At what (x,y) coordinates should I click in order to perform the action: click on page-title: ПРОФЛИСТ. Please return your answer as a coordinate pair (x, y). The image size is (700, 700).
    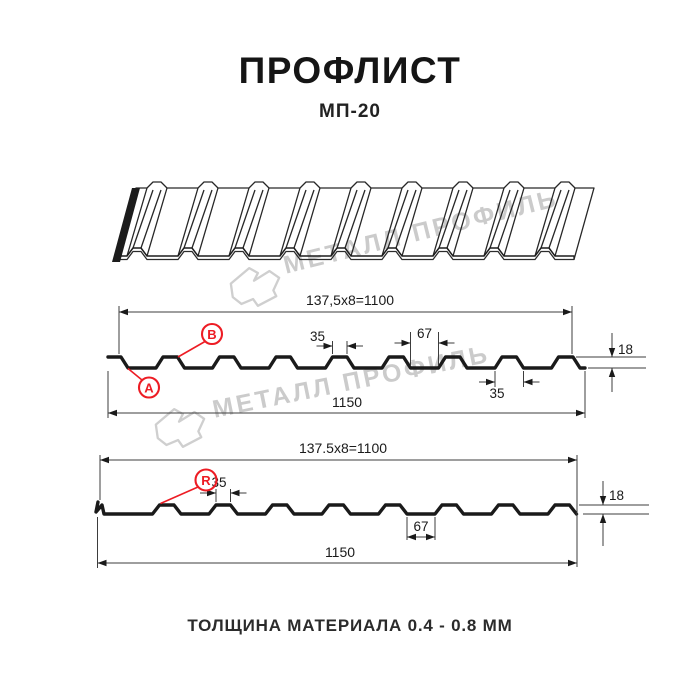
    Looking at the image, I should click on (350, 70).